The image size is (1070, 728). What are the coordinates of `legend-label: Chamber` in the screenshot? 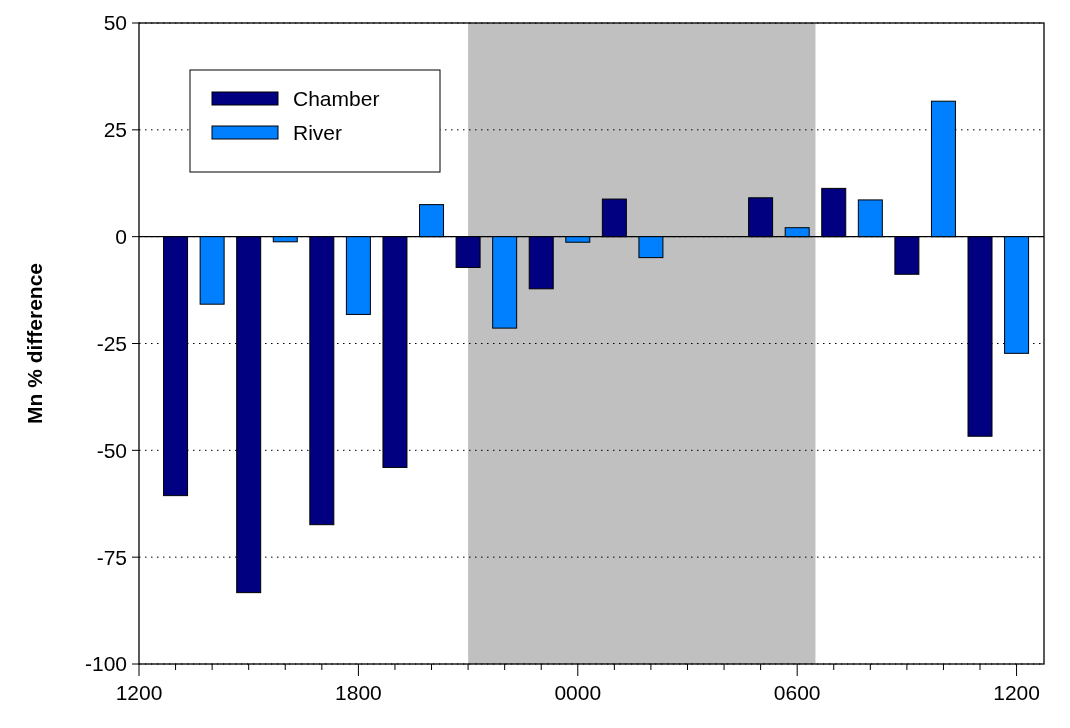 It's located at (336, 99).